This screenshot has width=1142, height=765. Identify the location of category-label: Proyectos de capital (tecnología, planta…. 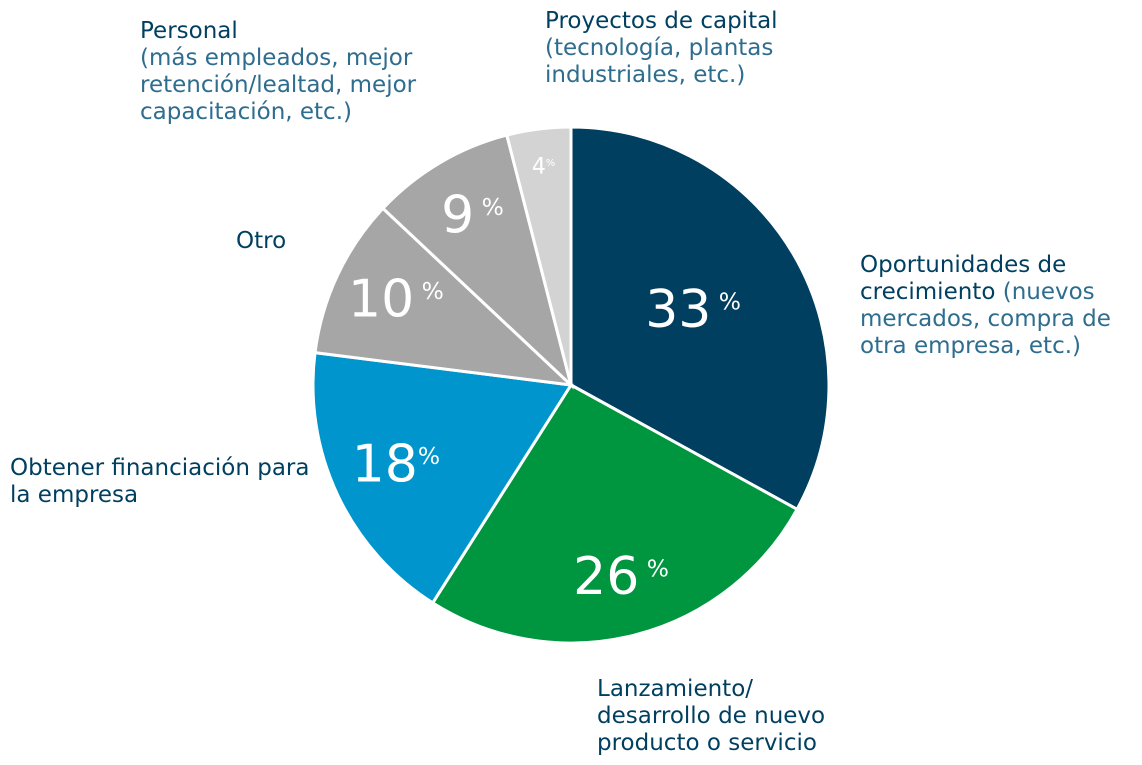
(695, 48).